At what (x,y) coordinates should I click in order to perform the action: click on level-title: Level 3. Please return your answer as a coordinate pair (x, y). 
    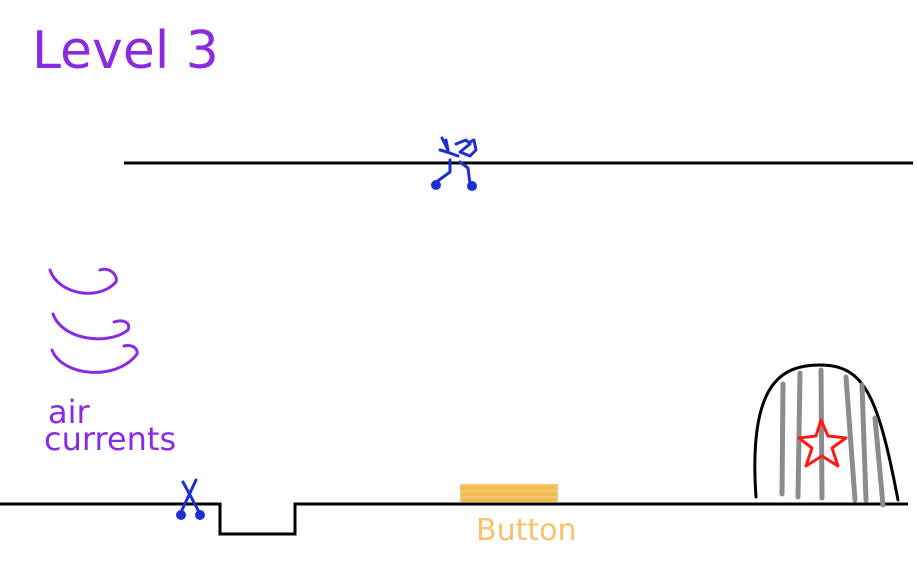
    Looking at the image, I should click on (125, 51).